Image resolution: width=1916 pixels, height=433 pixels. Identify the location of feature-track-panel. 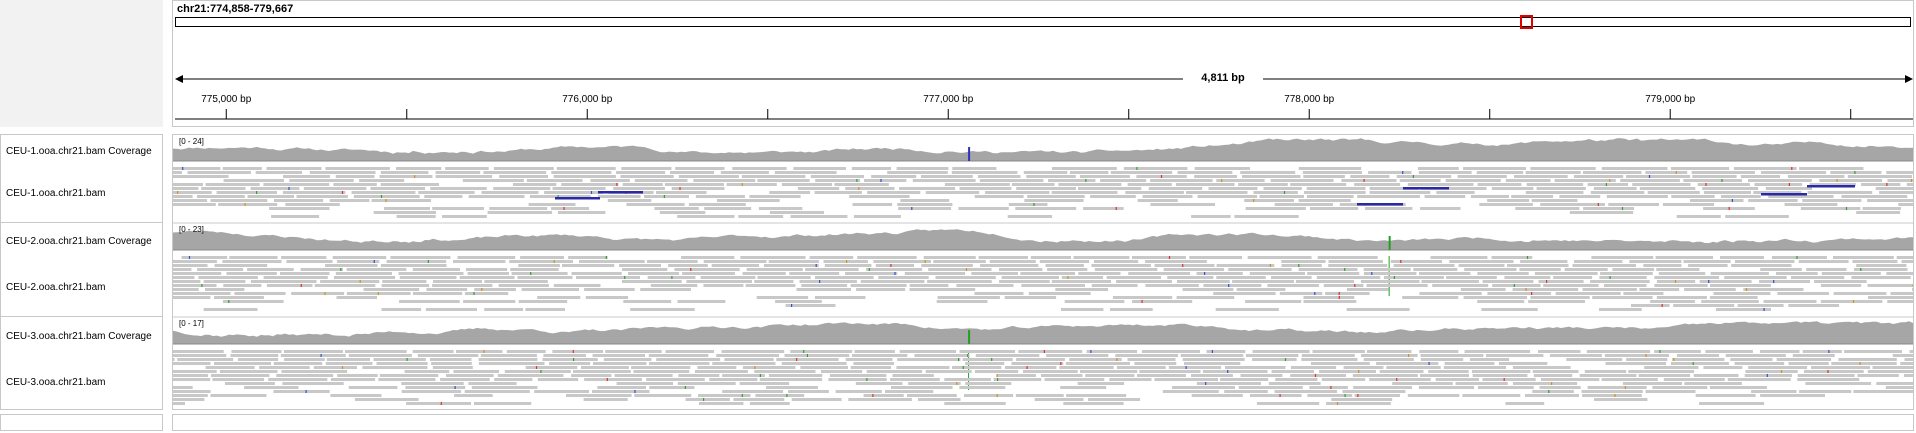
(1043, 422).